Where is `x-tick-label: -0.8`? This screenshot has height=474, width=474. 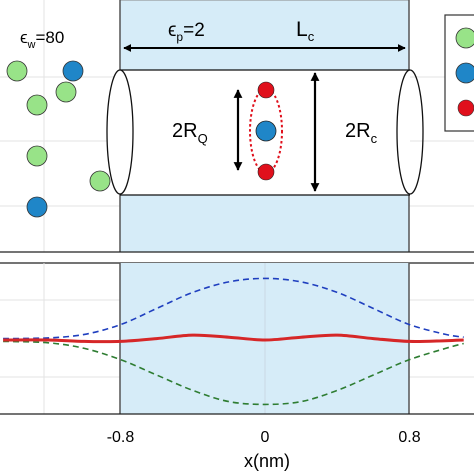
x-tick-label: -0.8 is located at coordinates (121, 437).